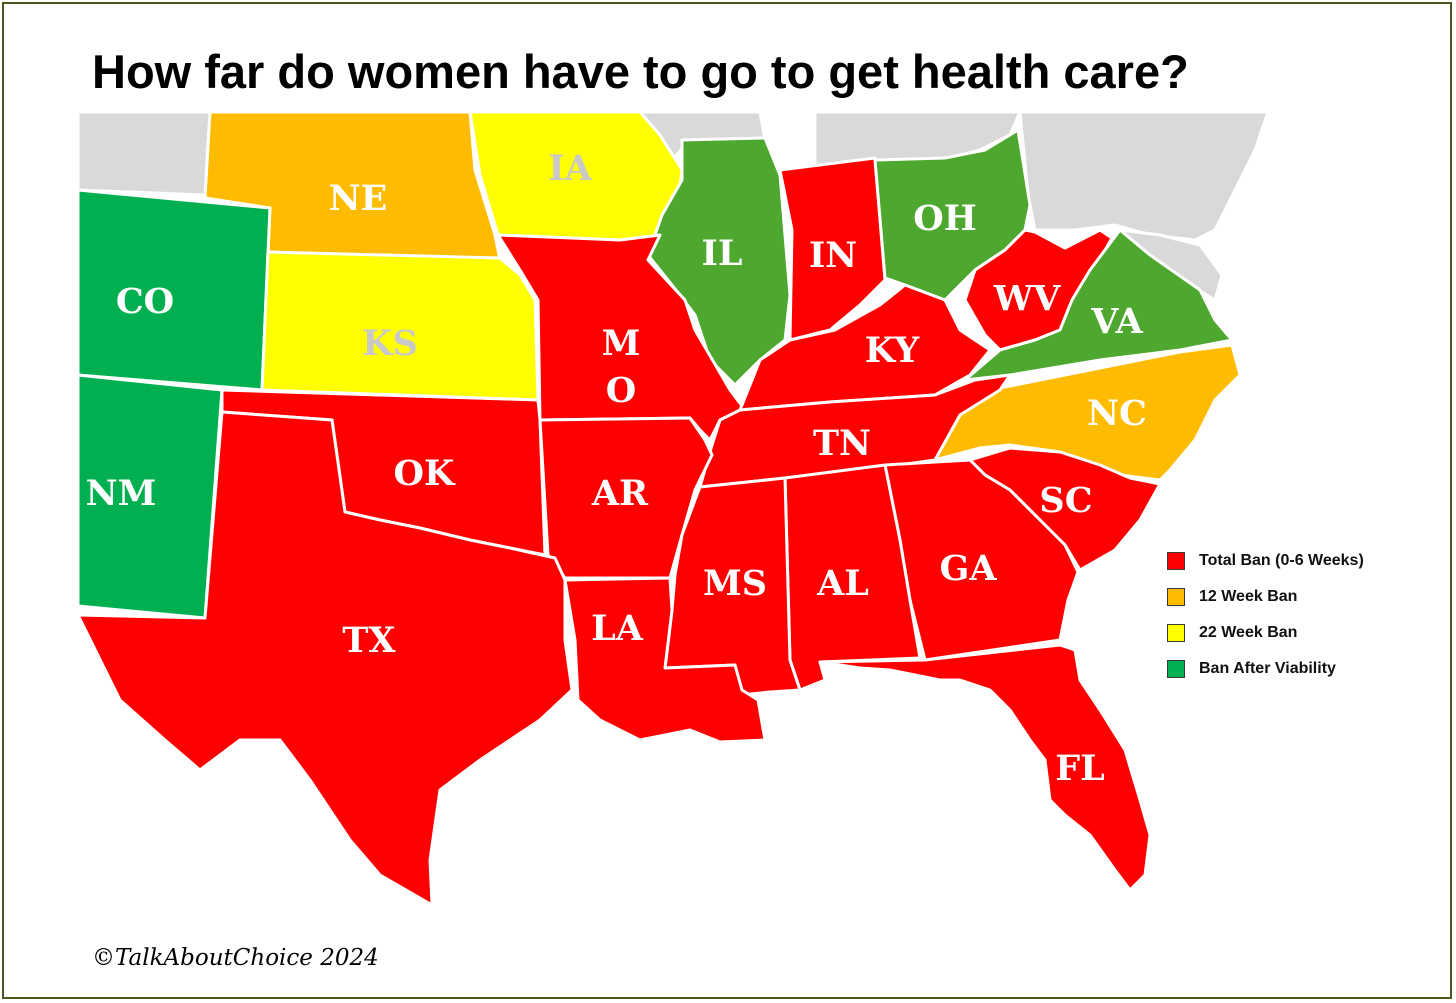 The image size is (1456, 1003). I want to click on legend-swatch-12-week, so click(1176, 597).